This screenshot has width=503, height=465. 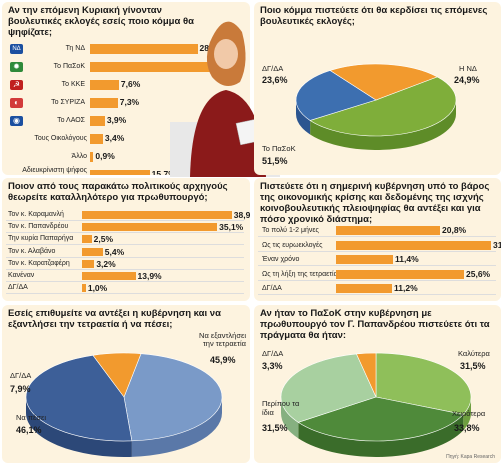 What do you see at coordinates (114, 138) in the screenshot?
I see `bar-value: 3,4%` at bounding box center [114, 138].